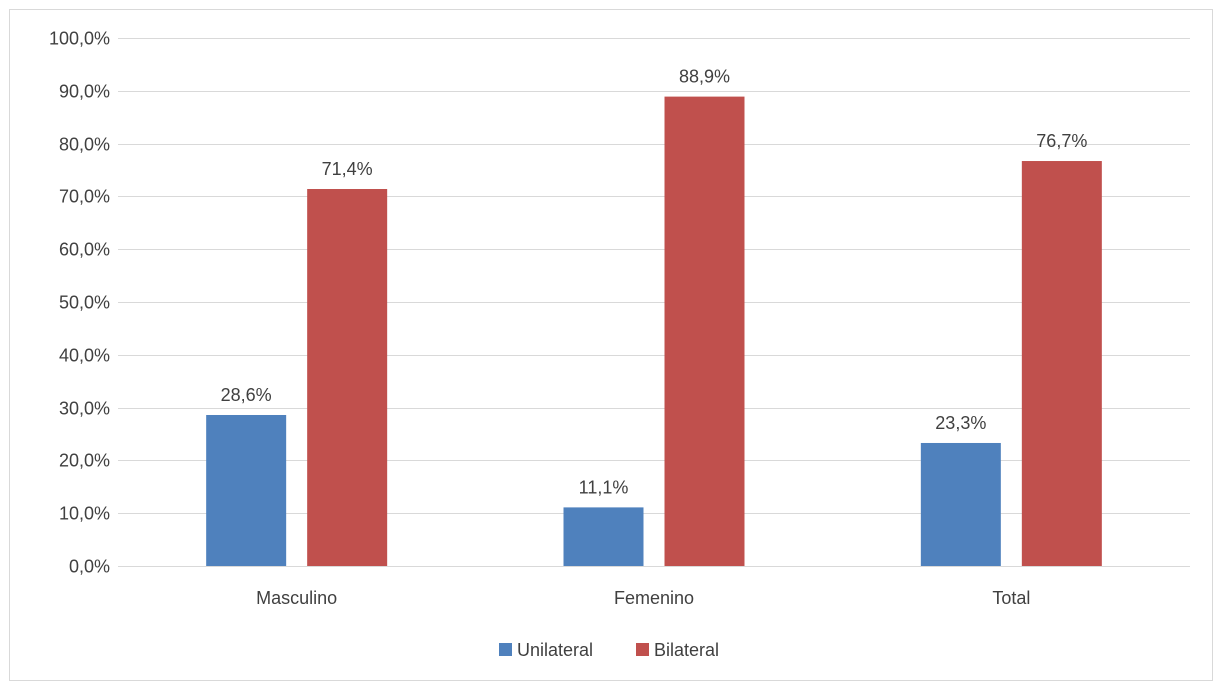  I want to click on y-tick-label: 30,0%, so click(84, 409).